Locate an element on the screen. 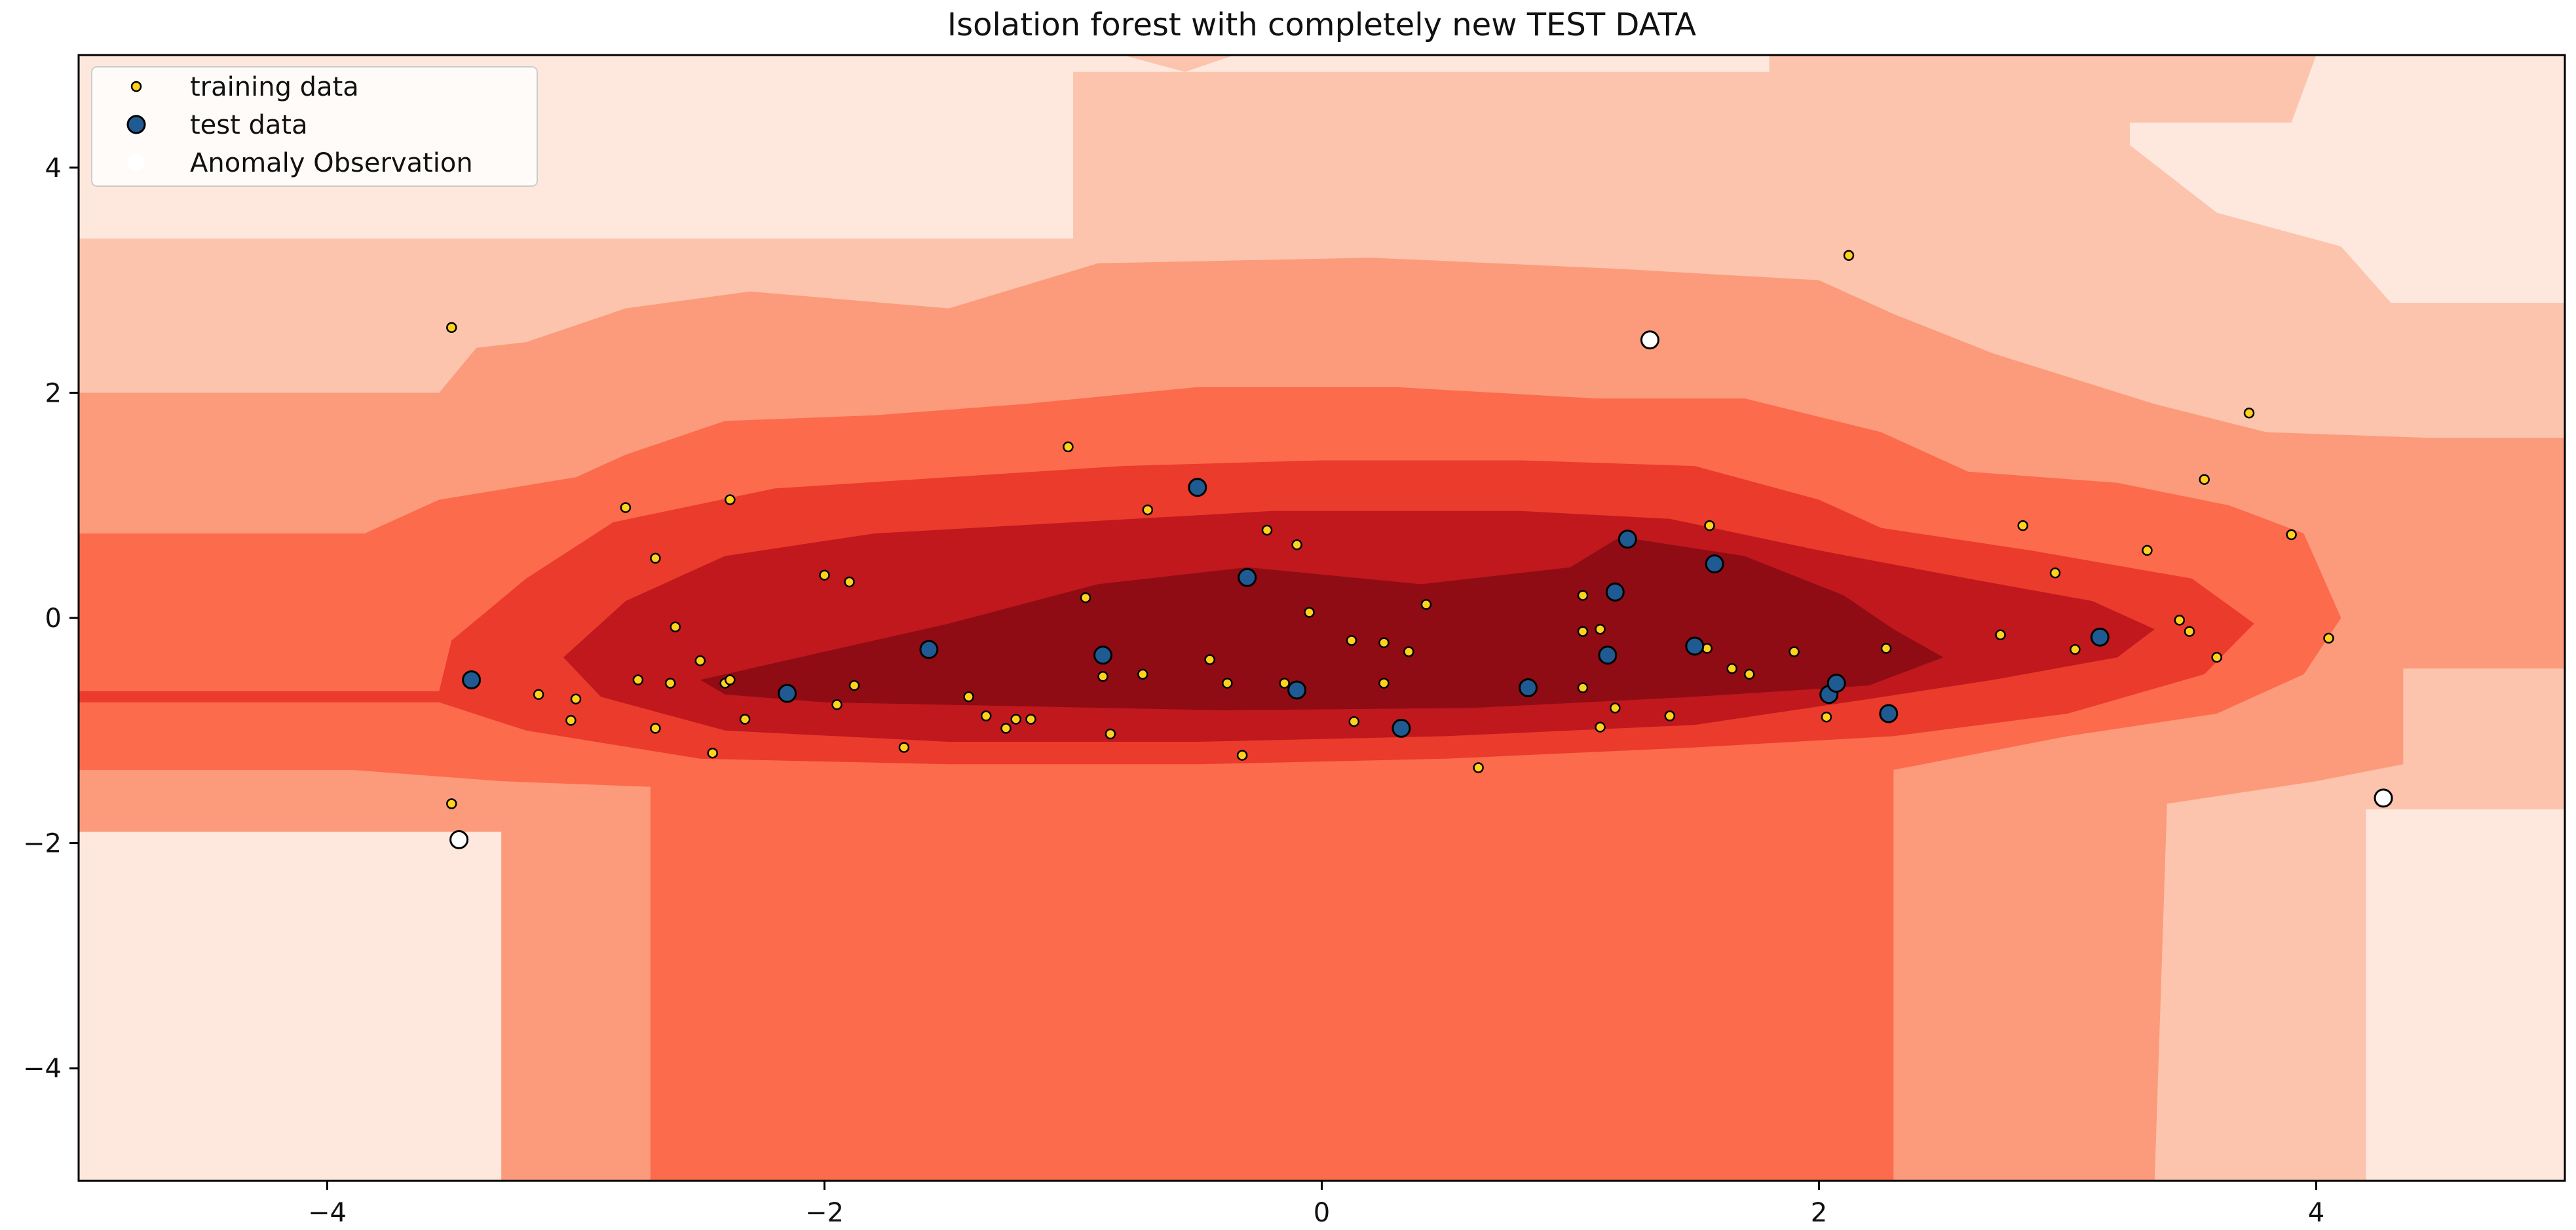 The image size is (2576, 1230). legend-marker-anomaly is located at coordinates (136, 162).